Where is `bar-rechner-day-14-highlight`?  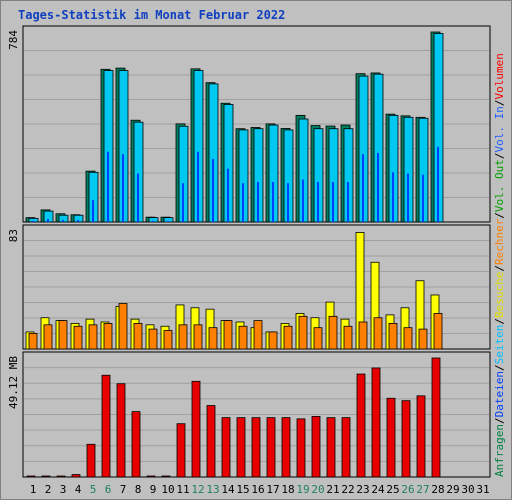 bar-rechner-day-14-highlight is located at coordinates (226, 334).